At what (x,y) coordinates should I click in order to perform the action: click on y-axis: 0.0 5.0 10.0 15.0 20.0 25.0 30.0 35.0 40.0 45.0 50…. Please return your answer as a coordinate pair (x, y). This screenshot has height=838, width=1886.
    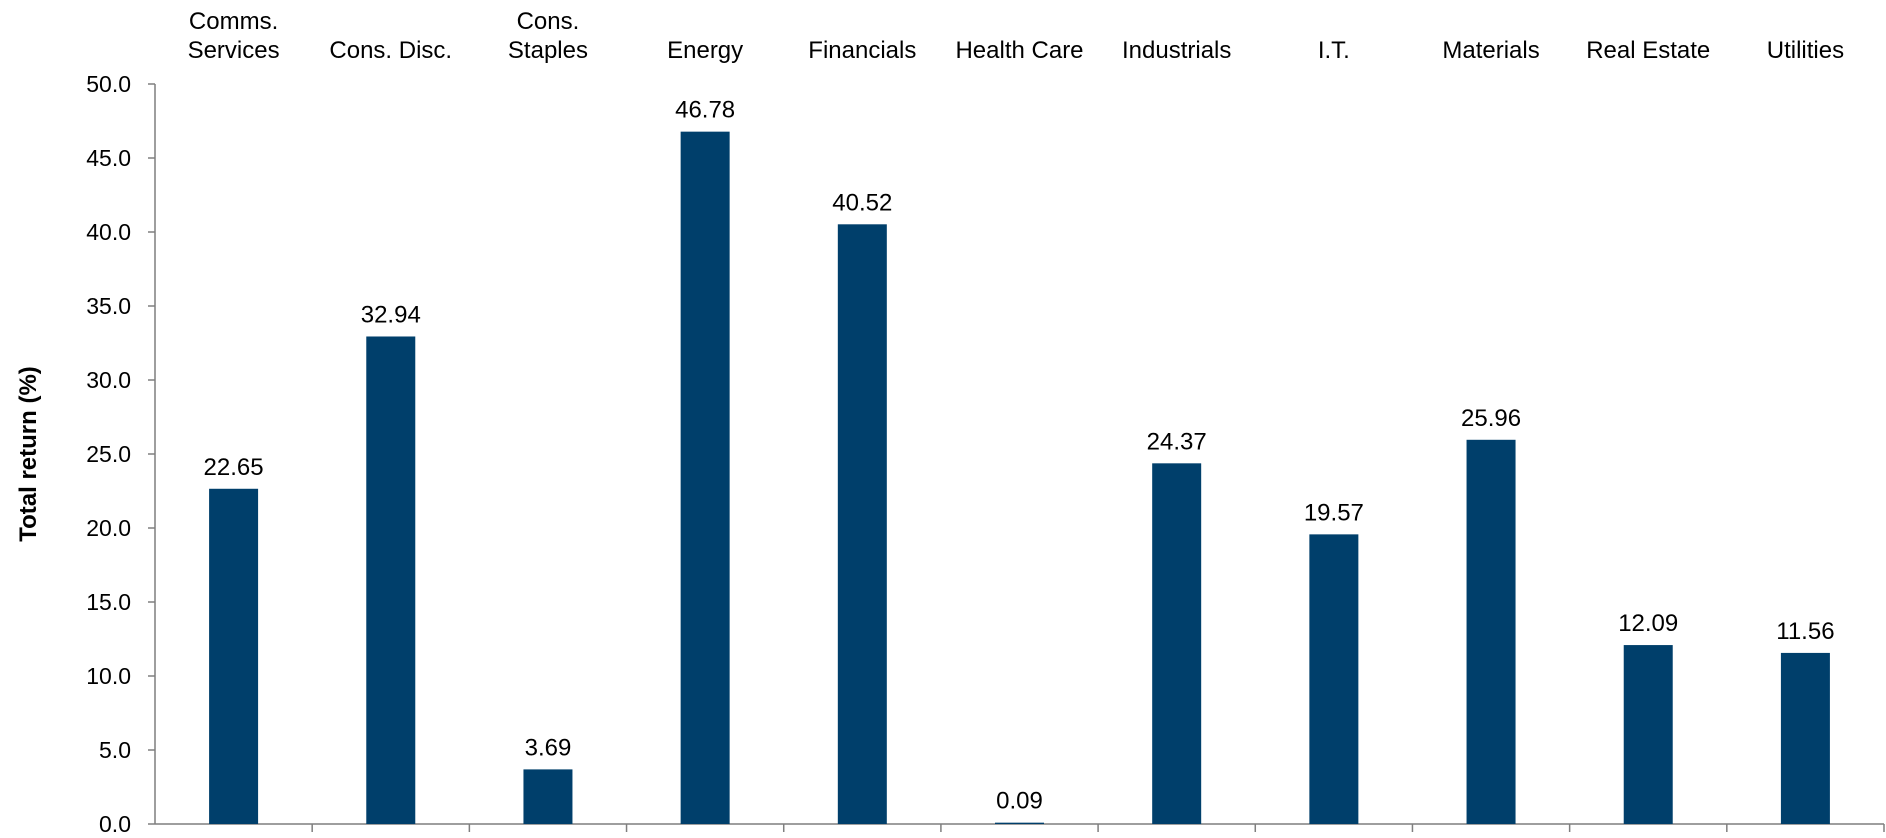
    Looking at the image, I should click on (121, 454).